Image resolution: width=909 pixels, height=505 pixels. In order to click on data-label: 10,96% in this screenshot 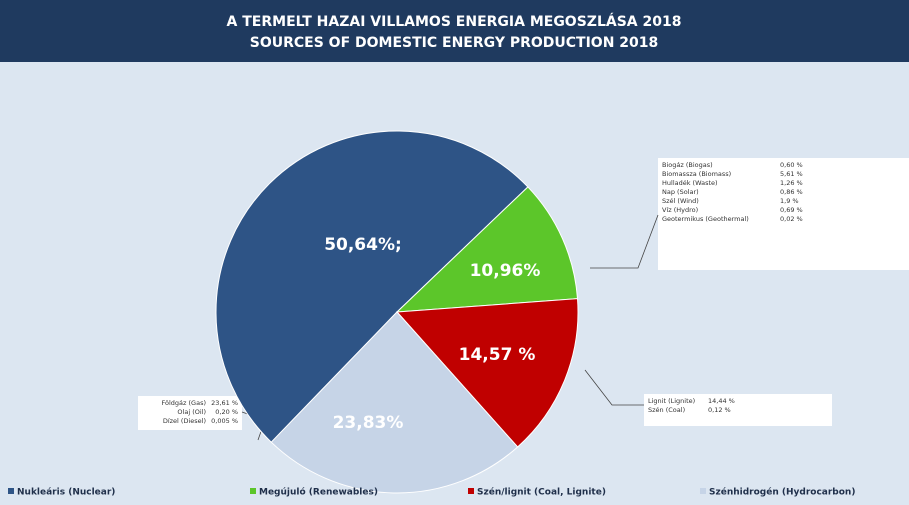, I will do `click(505, 271)`.